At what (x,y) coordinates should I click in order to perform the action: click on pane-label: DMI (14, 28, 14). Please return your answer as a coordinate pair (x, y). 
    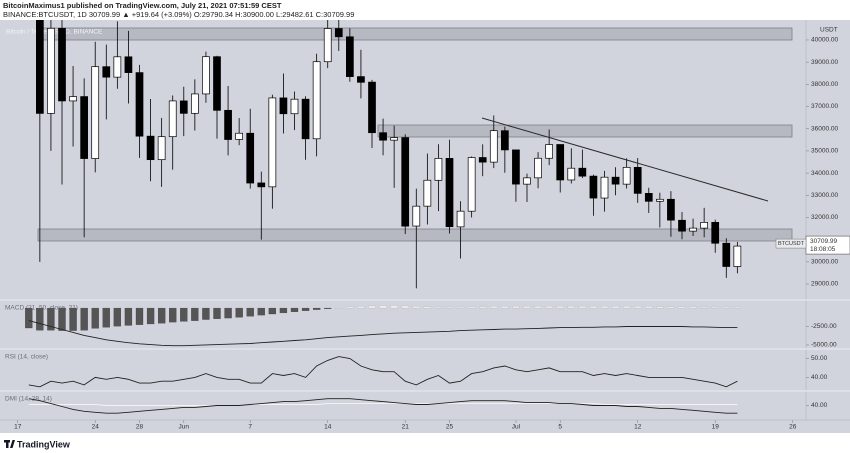
    Looking at the image, I should click on (28, 399).